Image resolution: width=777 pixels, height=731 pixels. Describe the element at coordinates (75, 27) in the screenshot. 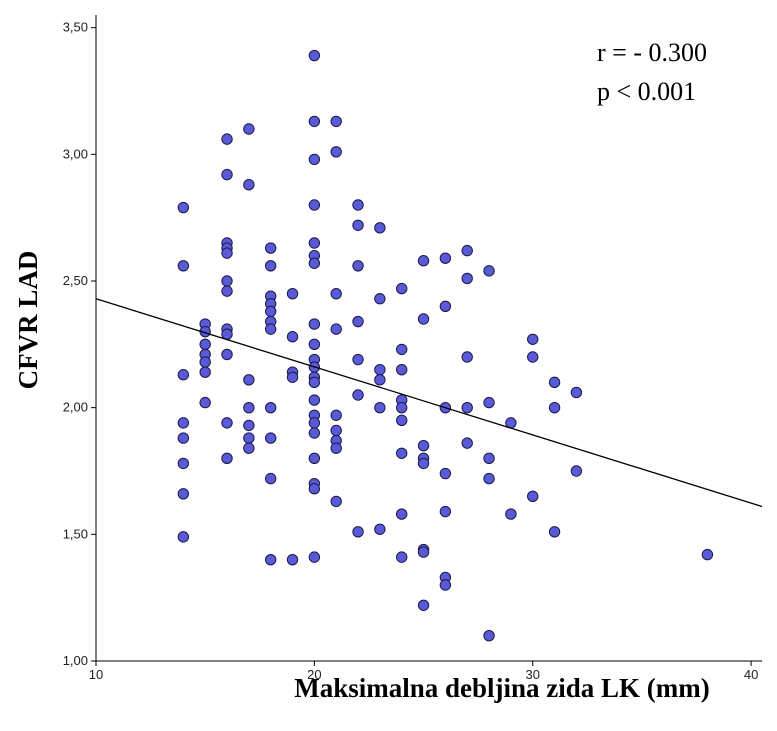

I see `y-tick-label: 3,50` at that location.